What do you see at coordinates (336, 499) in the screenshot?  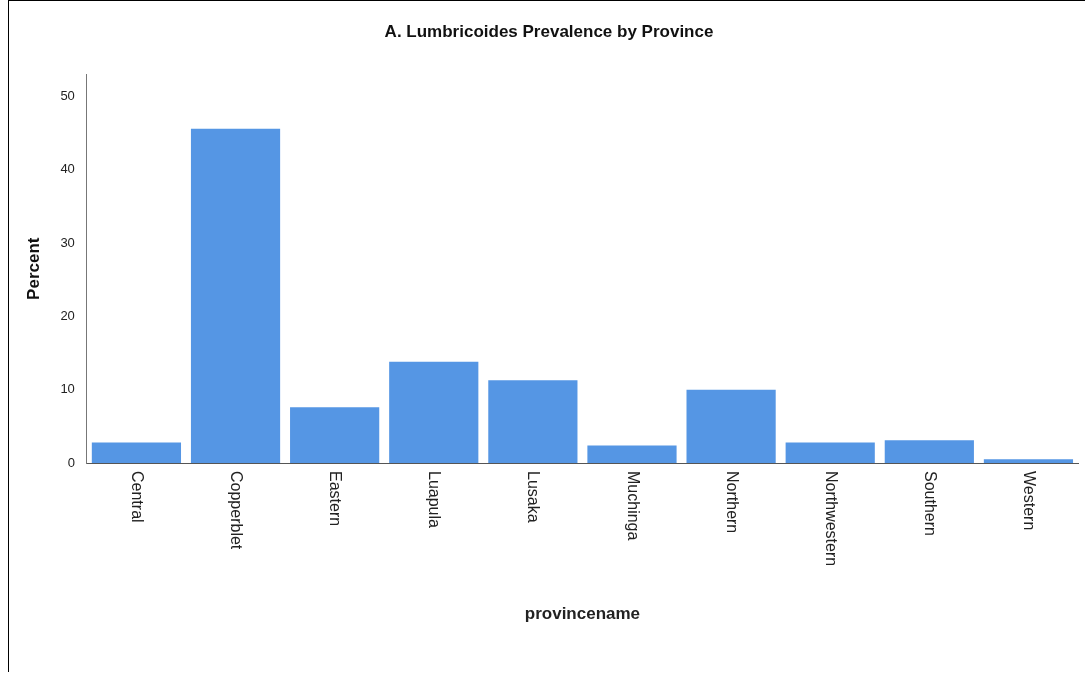 I see `x-tick-label: Eastern` at bounding box center [336, 499].